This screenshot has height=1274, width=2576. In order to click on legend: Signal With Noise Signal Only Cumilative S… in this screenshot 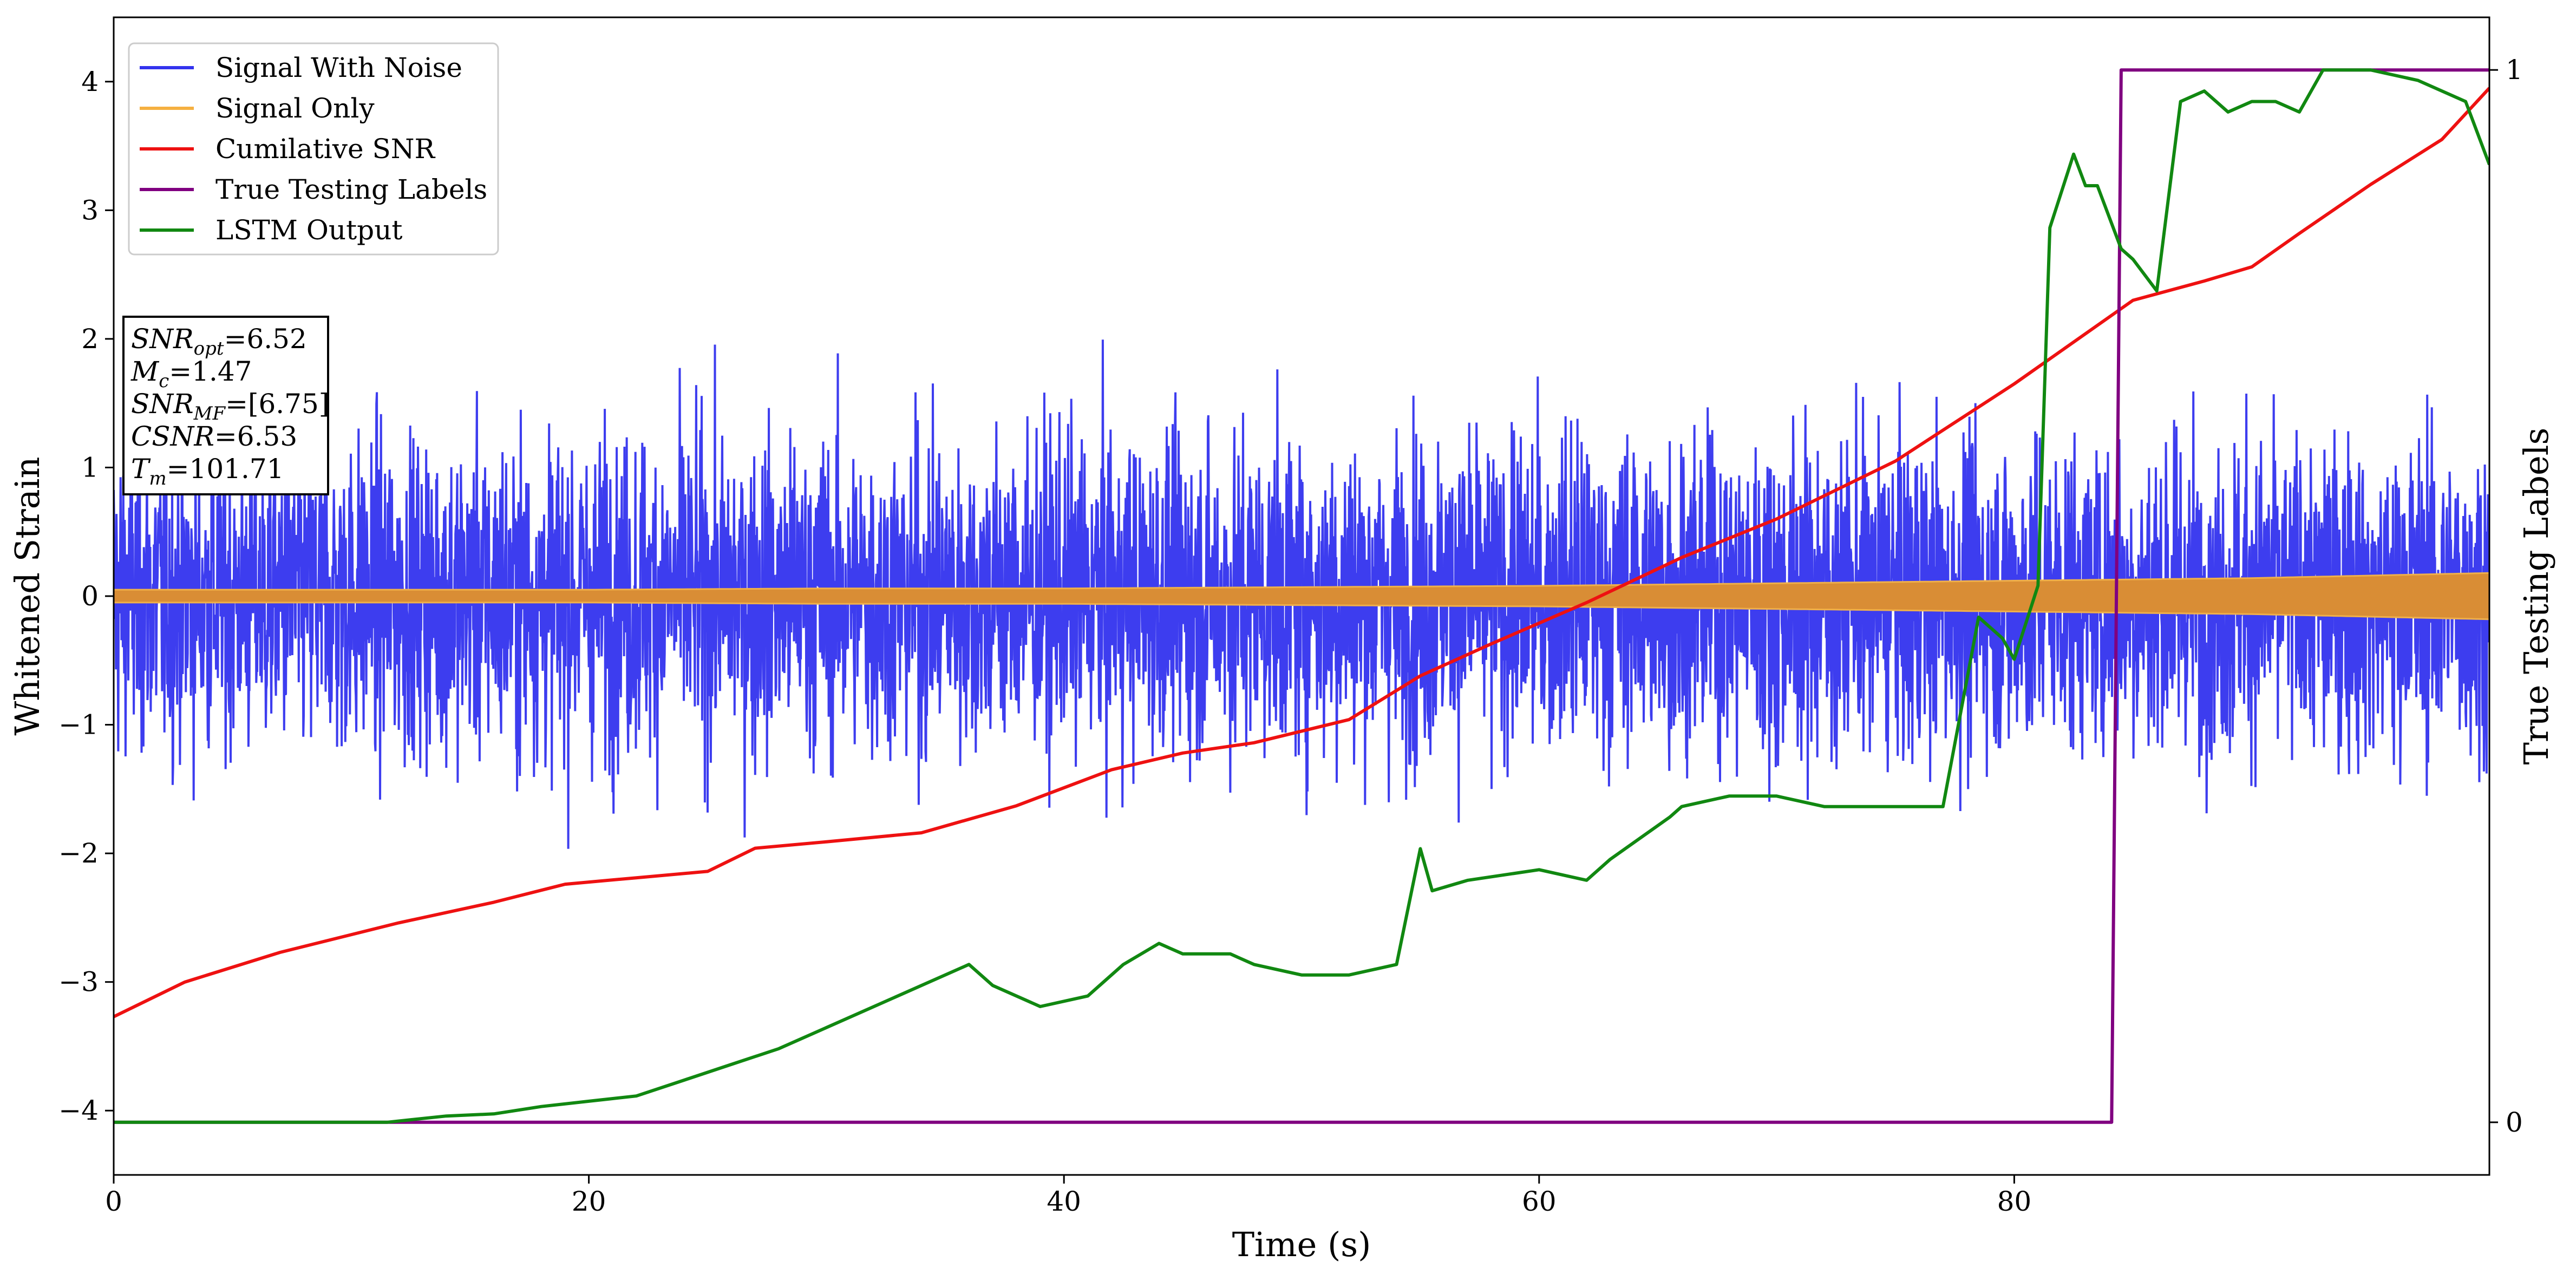, I will do `click(313, 149)`.